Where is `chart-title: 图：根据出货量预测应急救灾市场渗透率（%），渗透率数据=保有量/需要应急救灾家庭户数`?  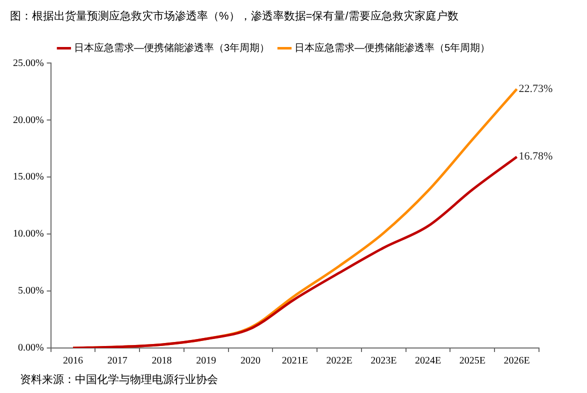
chart-title: 图：根据出货量预测应急救灾市场渗透率（%），渗透率数据=保有量/需要应急救灾家庭户数 is located at coordinates (234, 16).